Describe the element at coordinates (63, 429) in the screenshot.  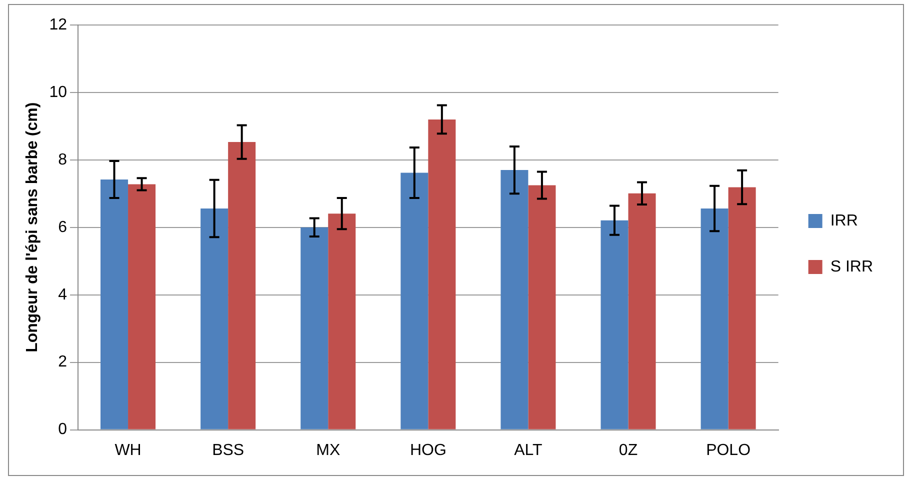
I see `y-tick-label: 0` at that location.